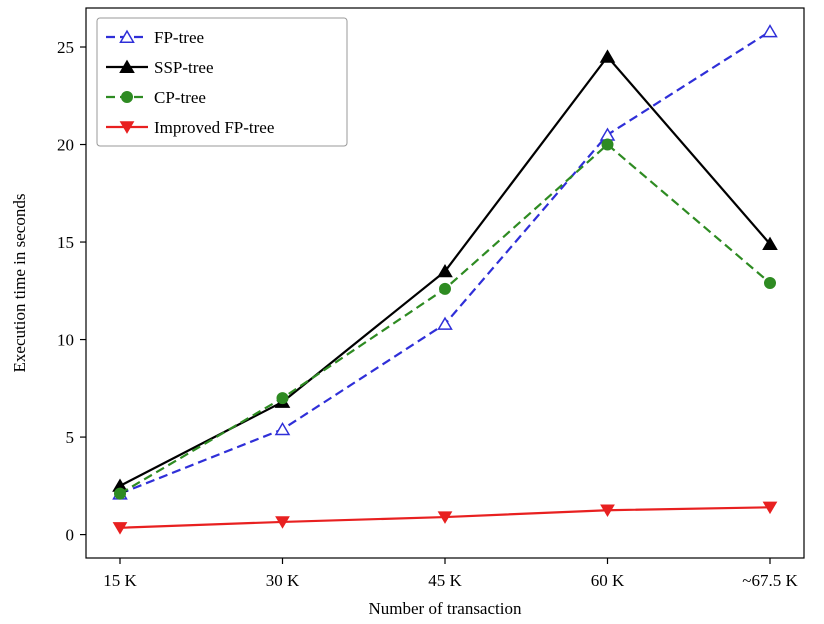 This screenshot has width=824, height=624. I want to click on x-tick-label: 45 K, so click(445, 580).